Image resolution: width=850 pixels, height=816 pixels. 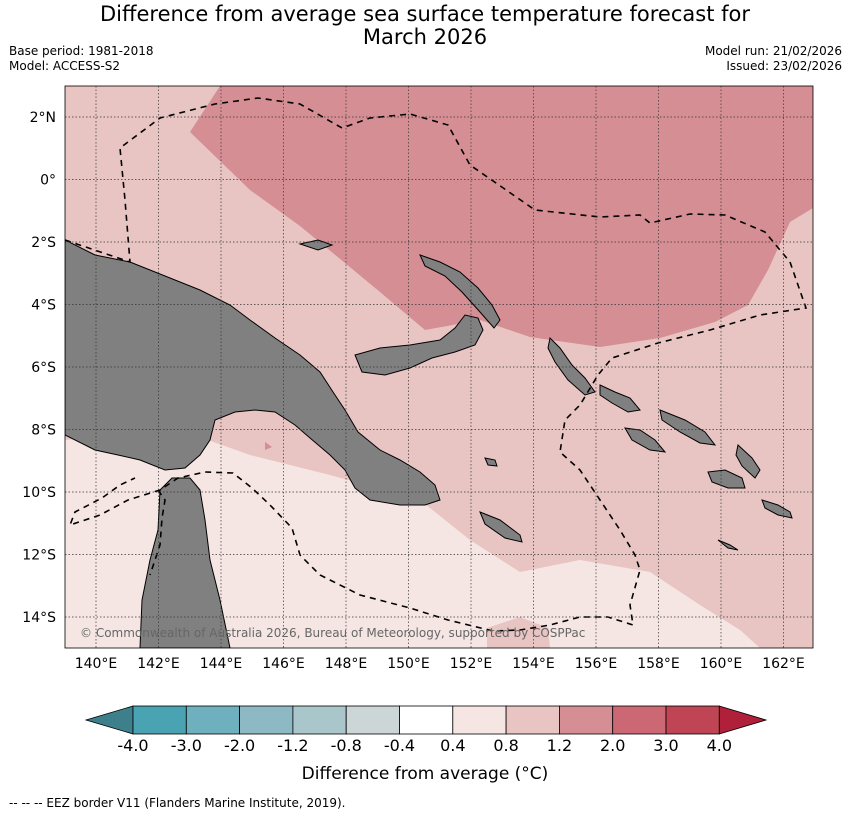 I want to click on lat-label: 12°S, so click(x=39, y=556).